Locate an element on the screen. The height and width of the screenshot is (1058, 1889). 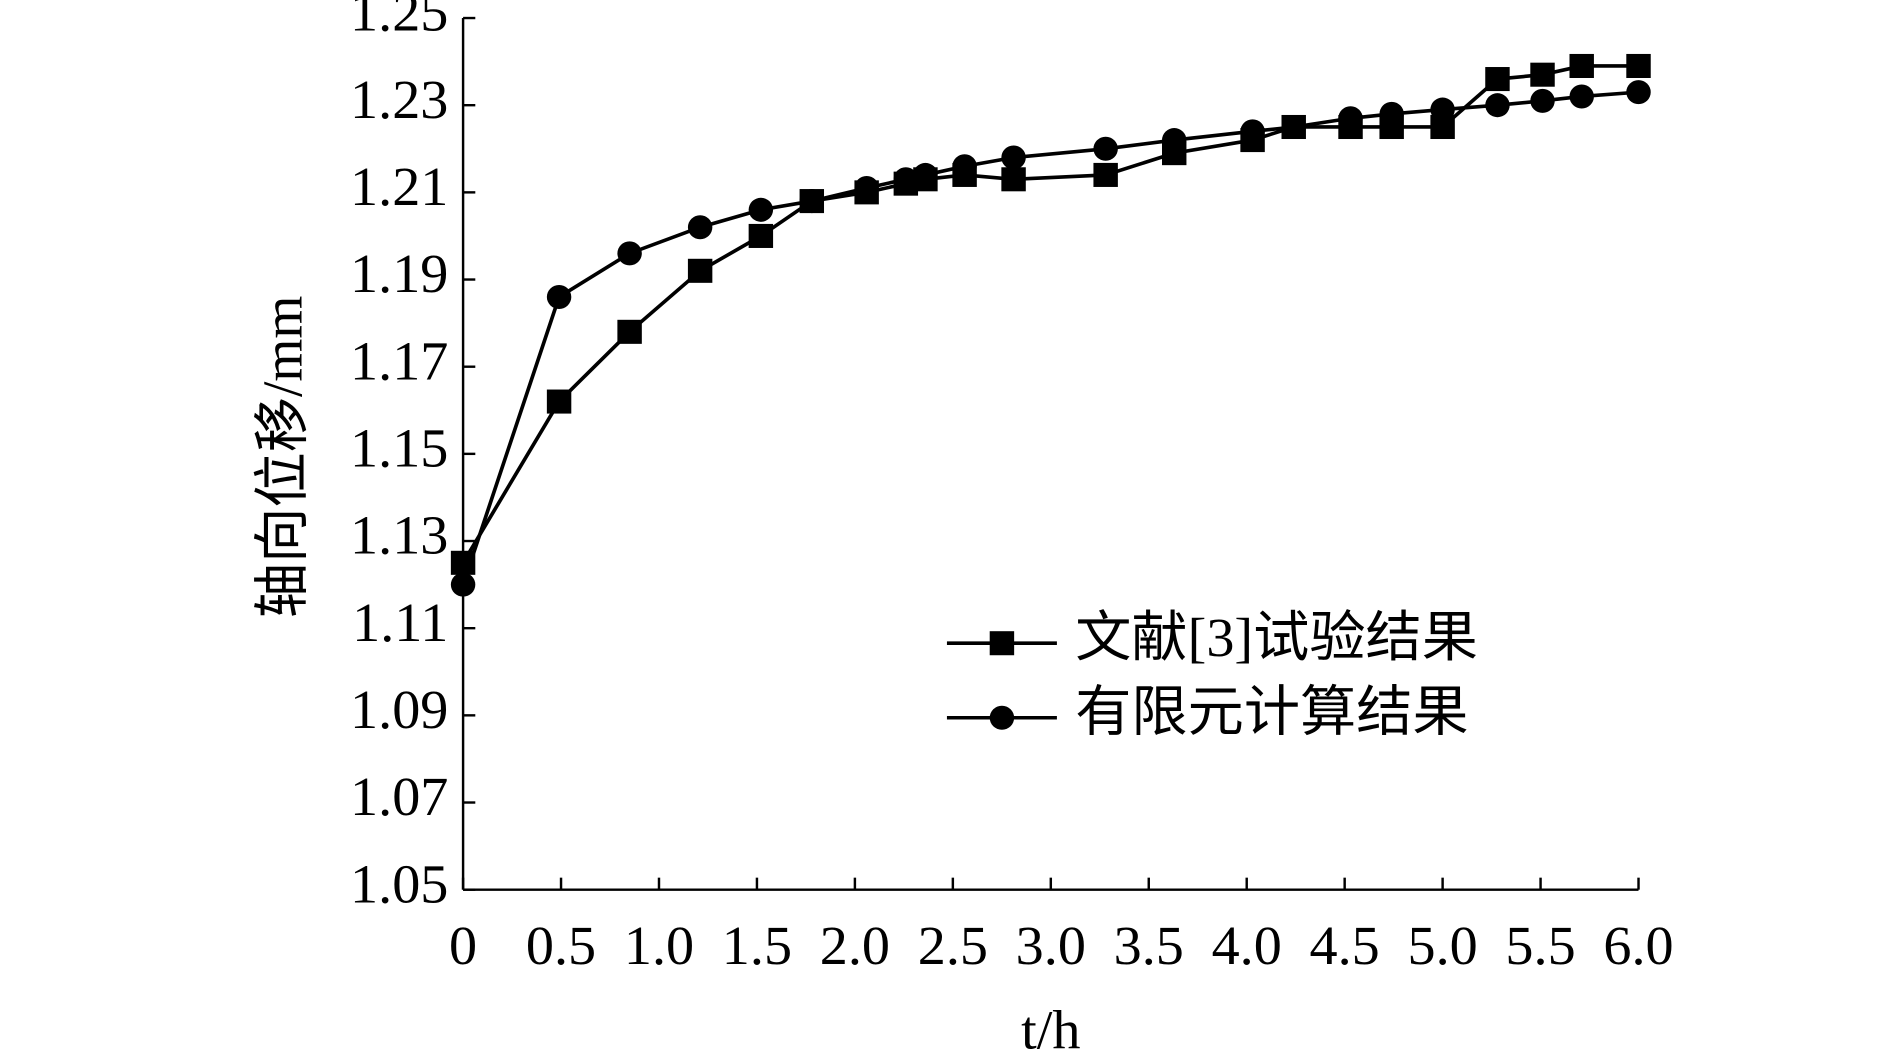
x-tick-label: 5.5 is located at coordinates (1540, 946).